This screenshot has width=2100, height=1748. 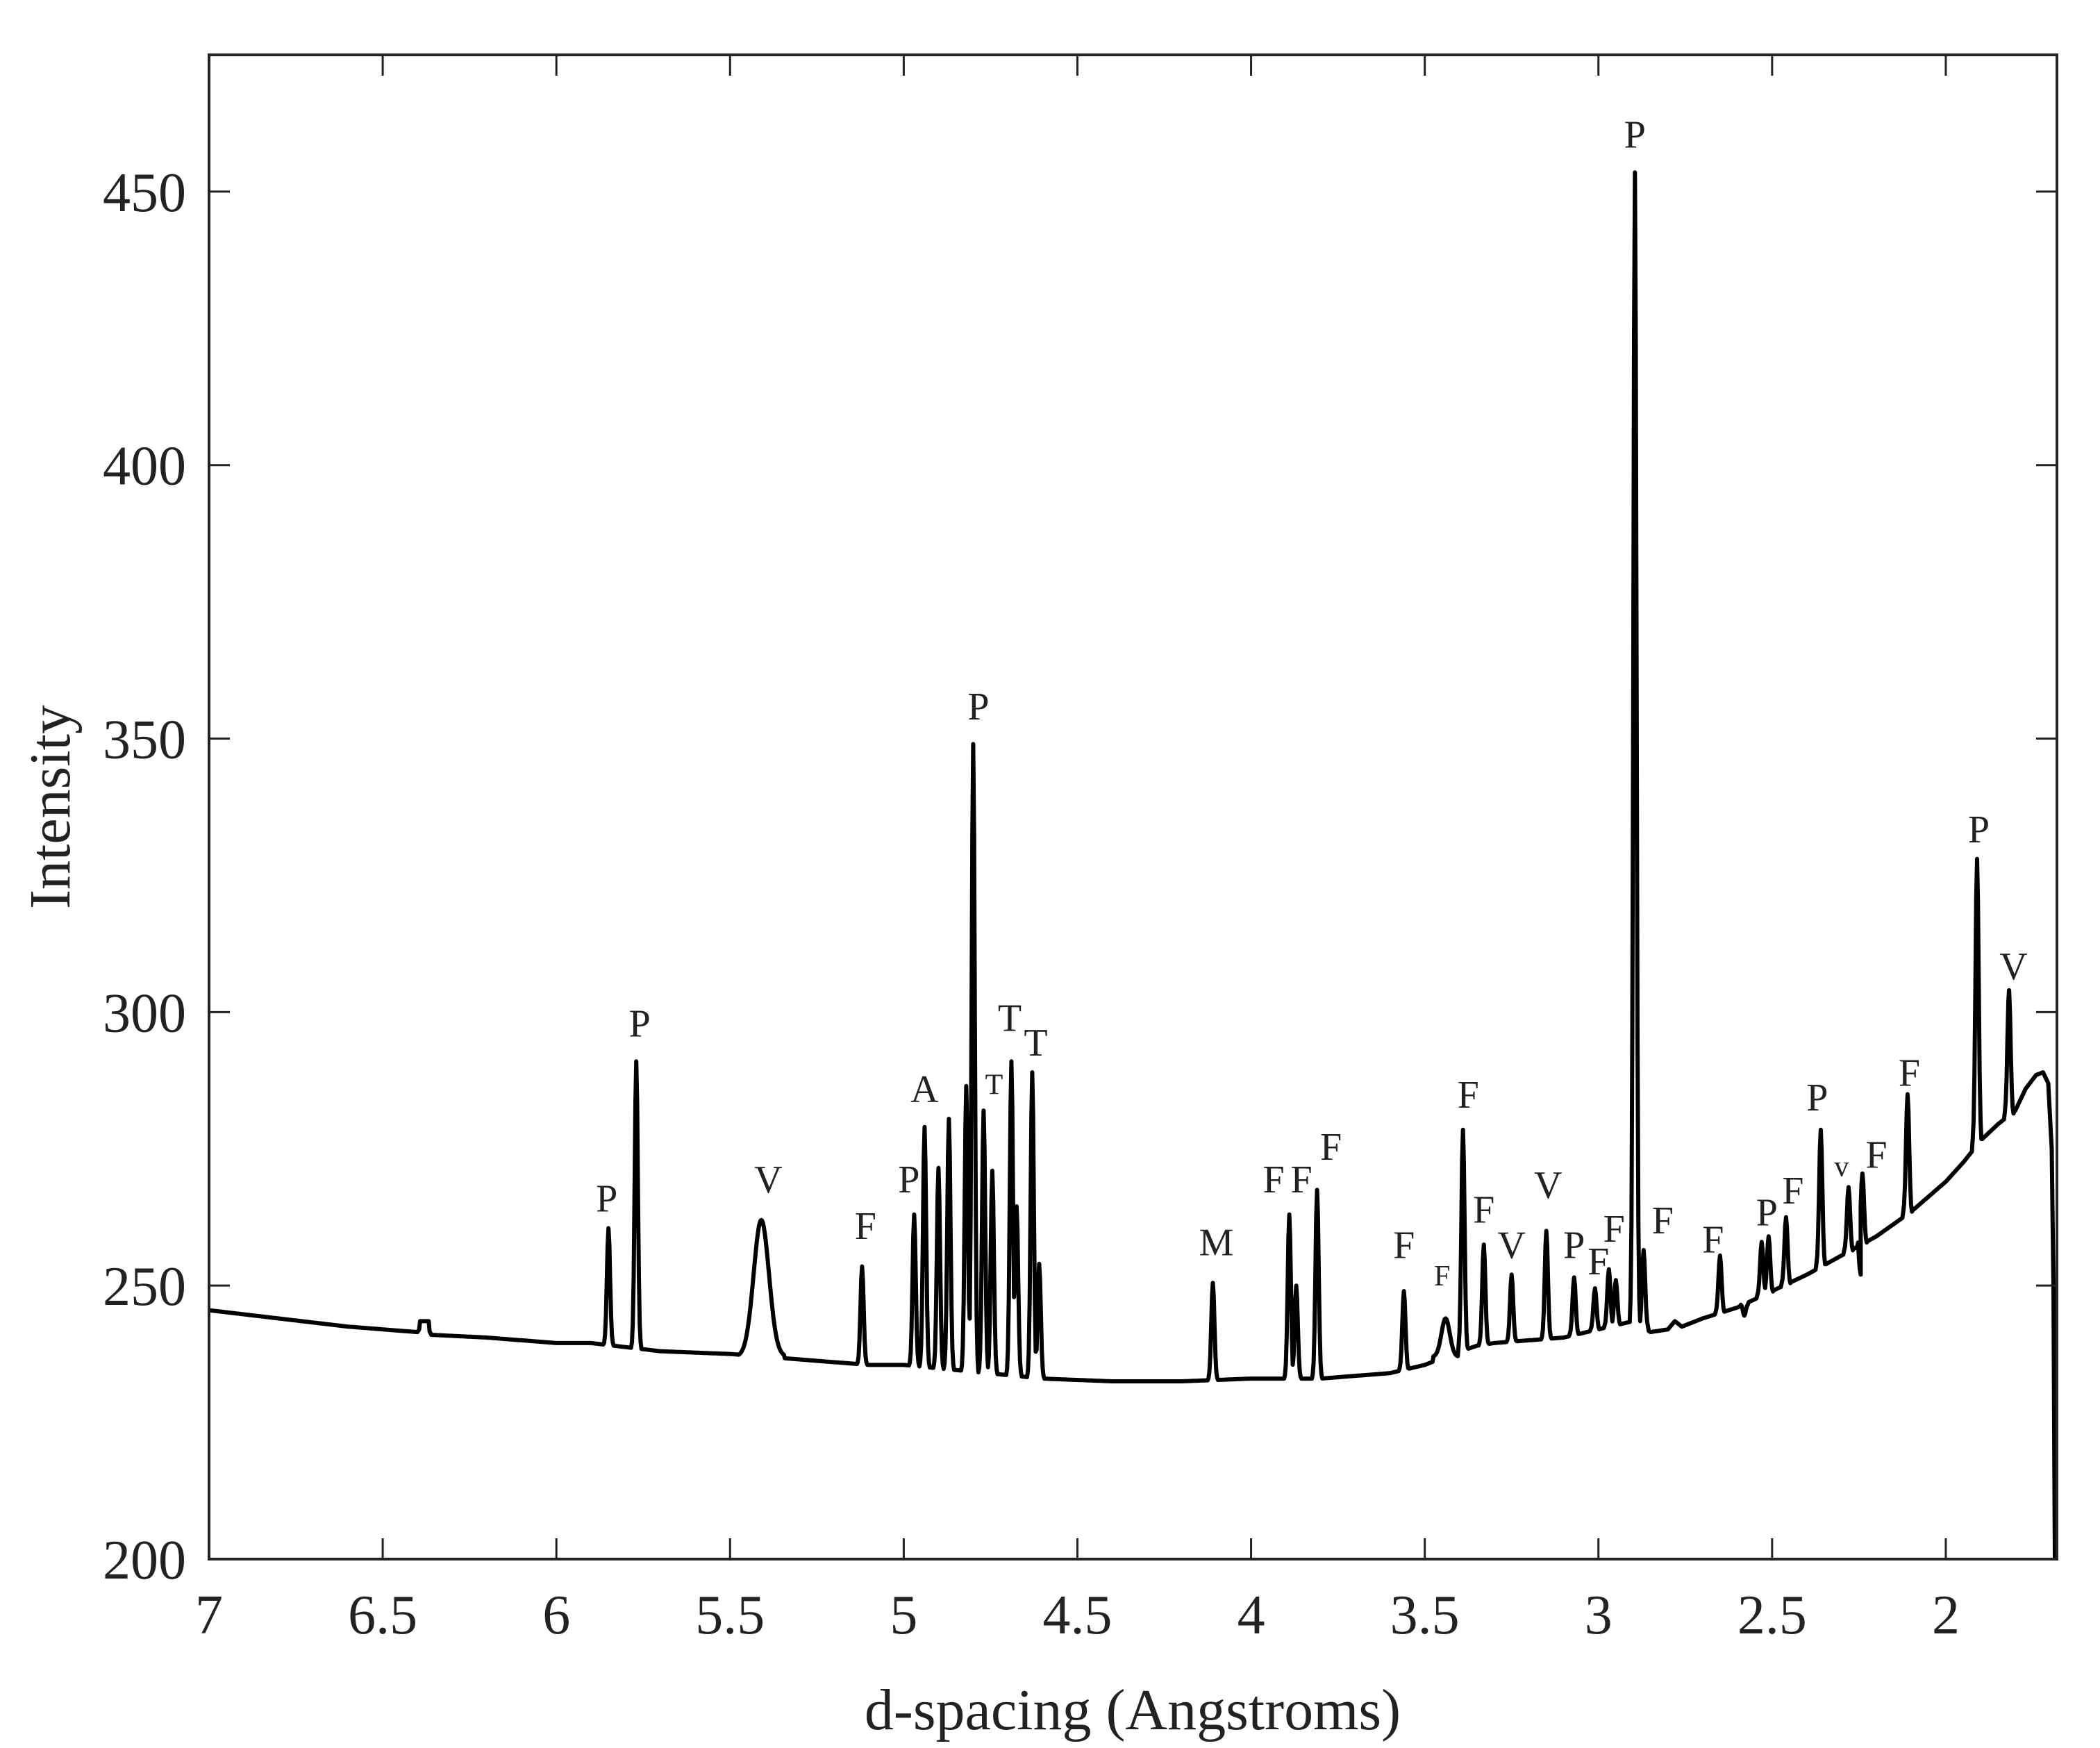 I want to click on y-tick-label: 450, so click(x=144, y=193).